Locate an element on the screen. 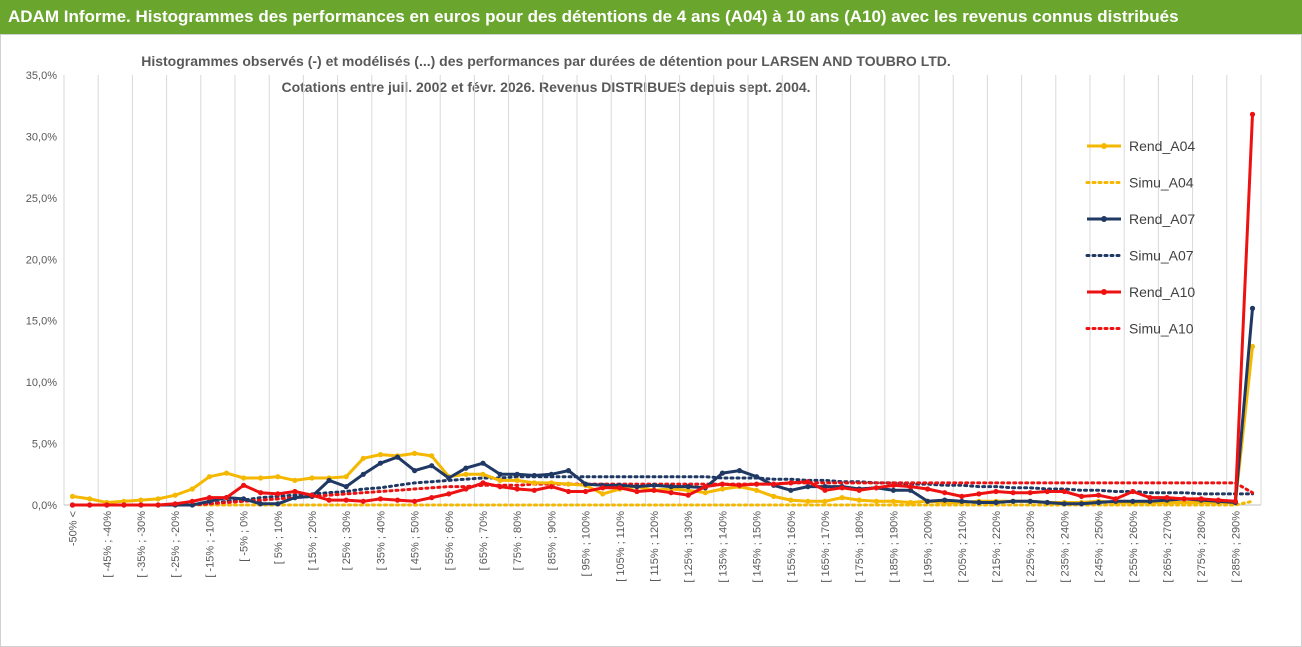 Image resolution: width=1302 pixels, height=647 pixels. x-tick-label: [ 225% ; 230% is located at coordinates (1031, 547).